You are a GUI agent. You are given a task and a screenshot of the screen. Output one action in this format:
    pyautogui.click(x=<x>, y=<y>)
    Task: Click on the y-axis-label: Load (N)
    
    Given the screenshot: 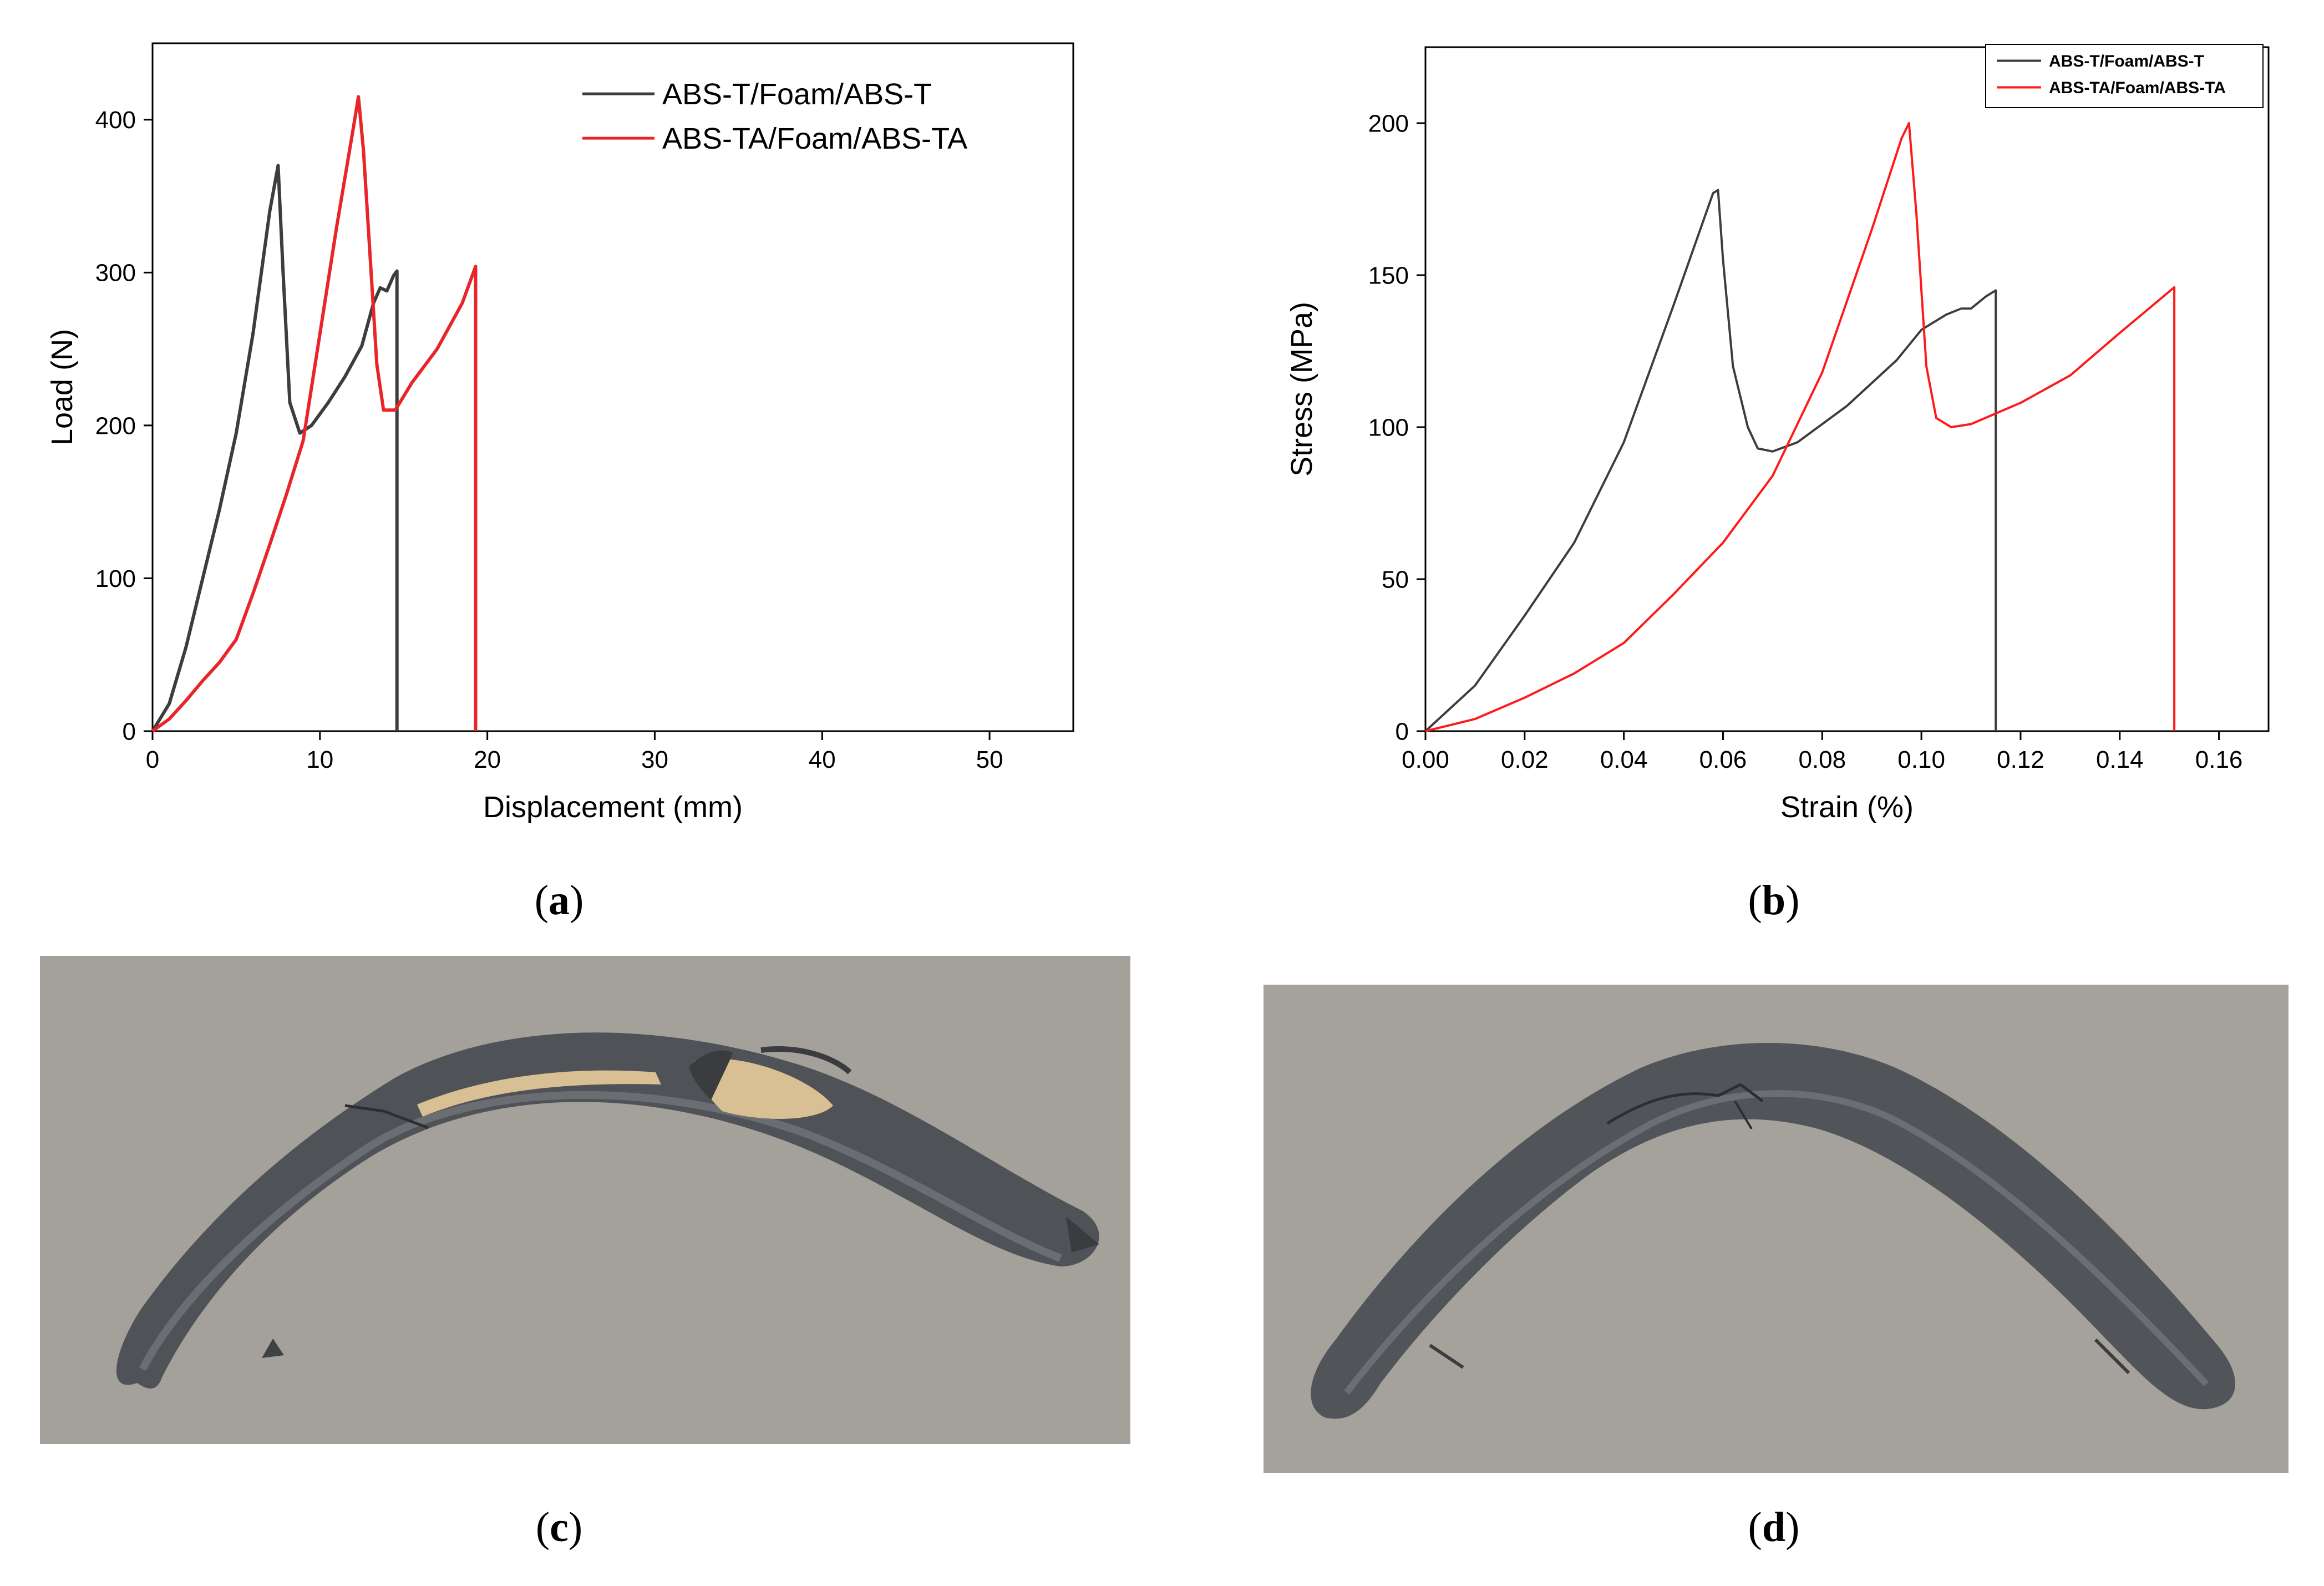 What is the action you would take?
    pyautogui.click(x=62, y=387)
    